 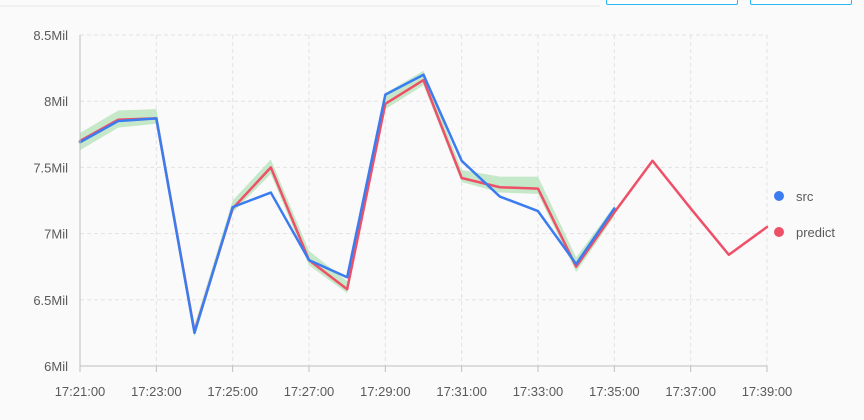 What do you see at coordinates (767, 391) in the screenshot?
I see `x-tick-label: 17:39:00` at bounding box center [767, 391].